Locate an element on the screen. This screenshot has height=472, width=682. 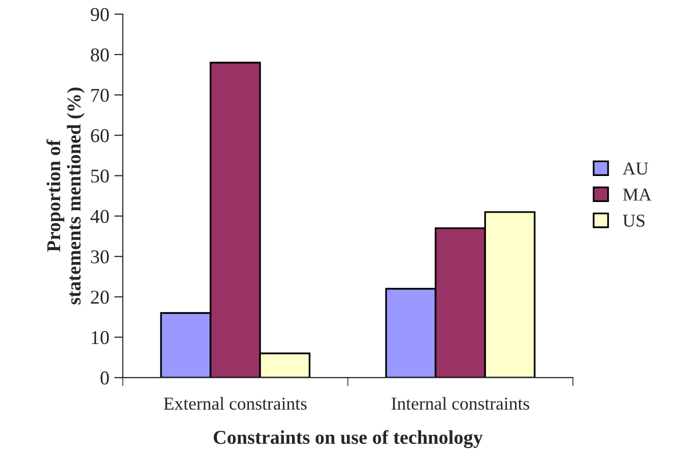
y-tick-label: 90 is located at coordinates (99, 15).